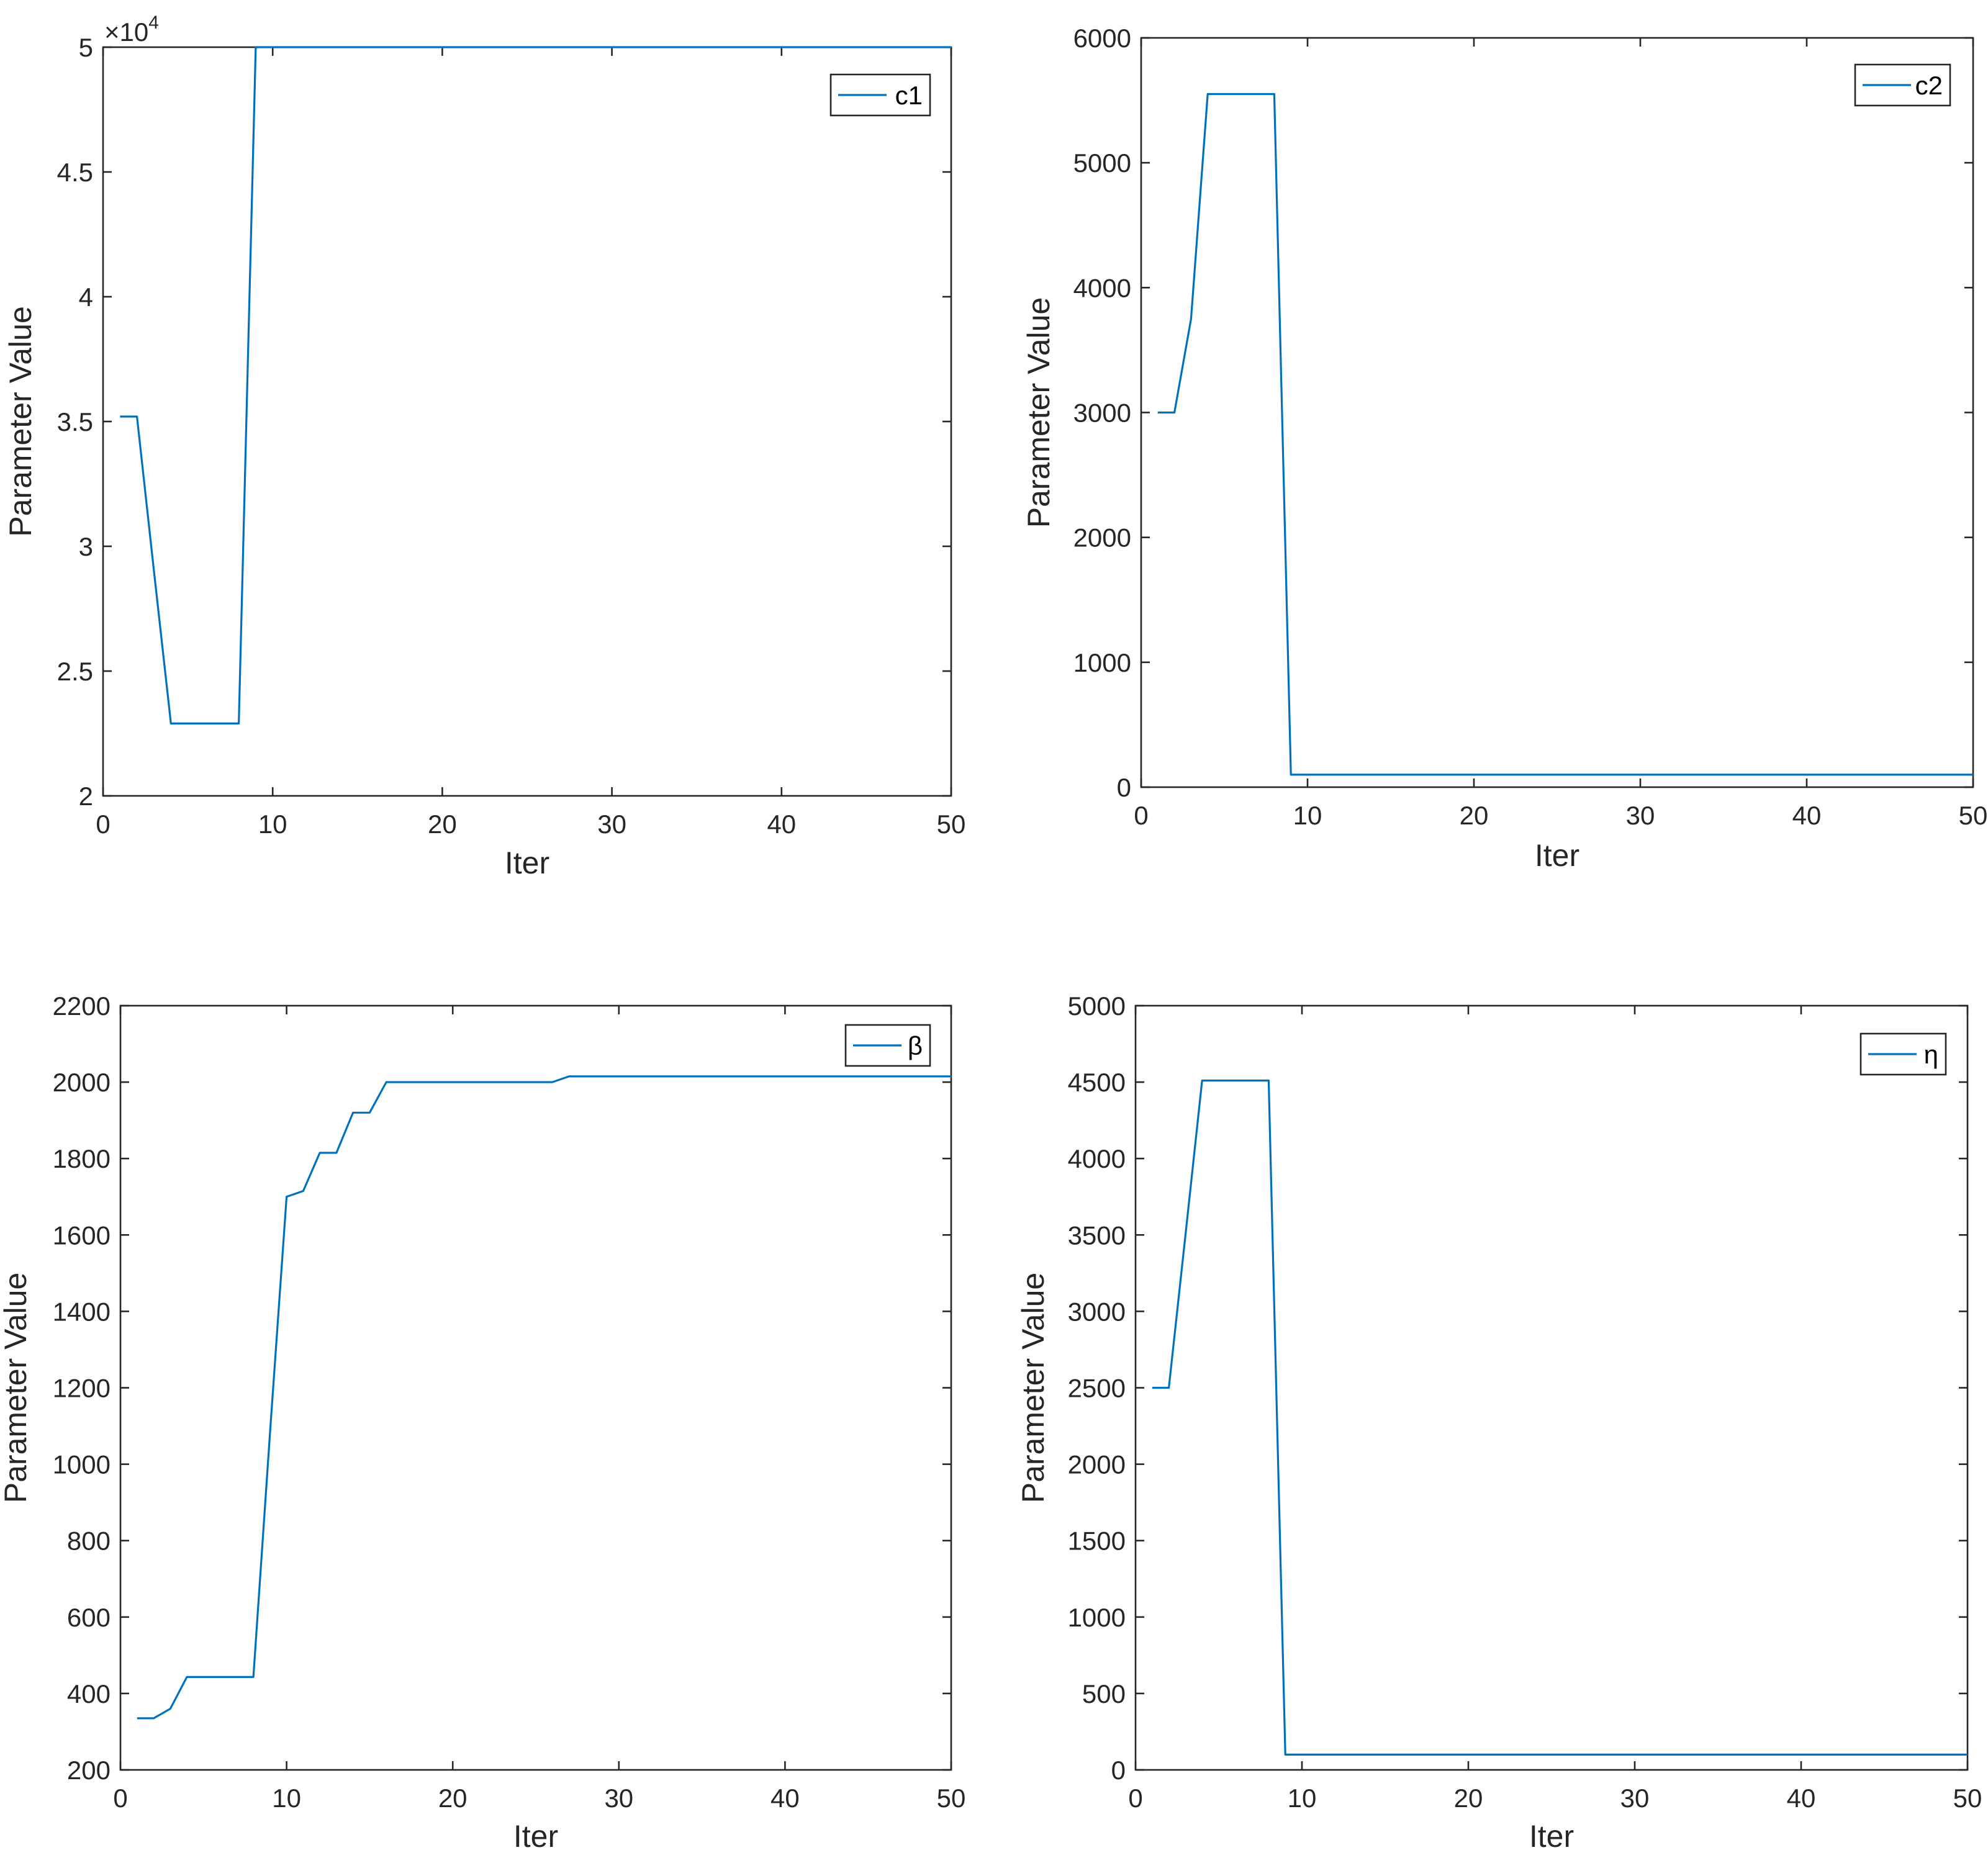 This screenshot has height=1863, width=1988. I want to click on y-tick-label: 2500, so click(1097, 1389).